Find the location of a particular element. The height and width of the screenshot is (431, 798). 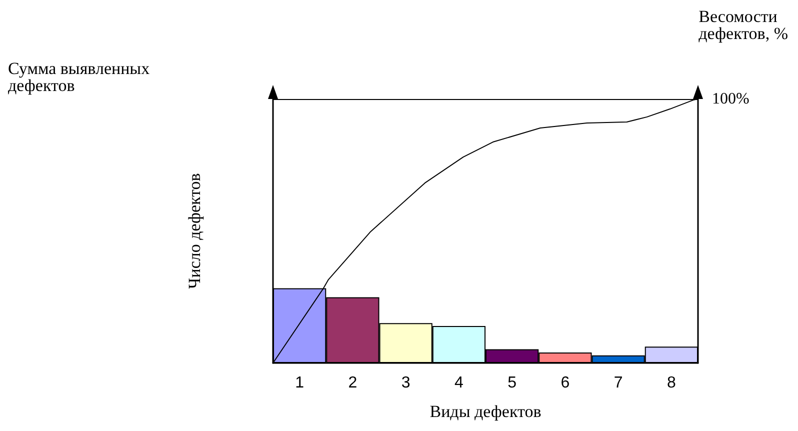

x-tick-label: 3 is located at coordinates (405, 383).